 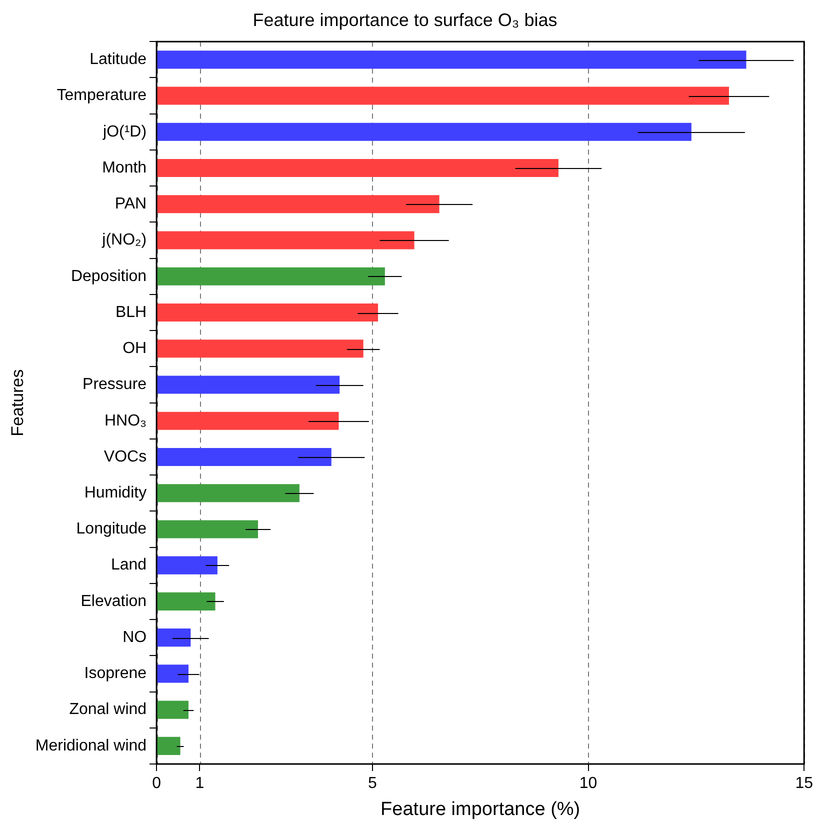 I want to click on y-tick-label: Pressure, so click(x=114, y=385).